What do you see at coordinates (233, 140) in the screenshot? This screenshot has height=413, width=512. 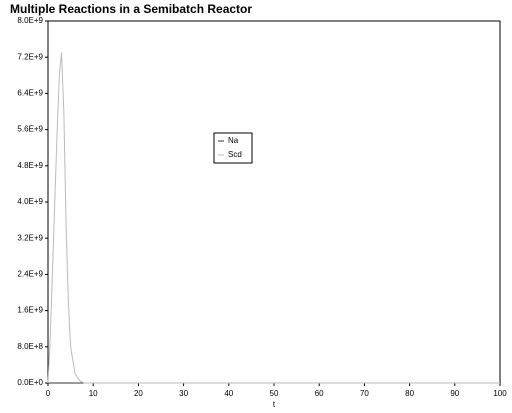 I see `legend-label: Na` at bounding box center [233, 140].